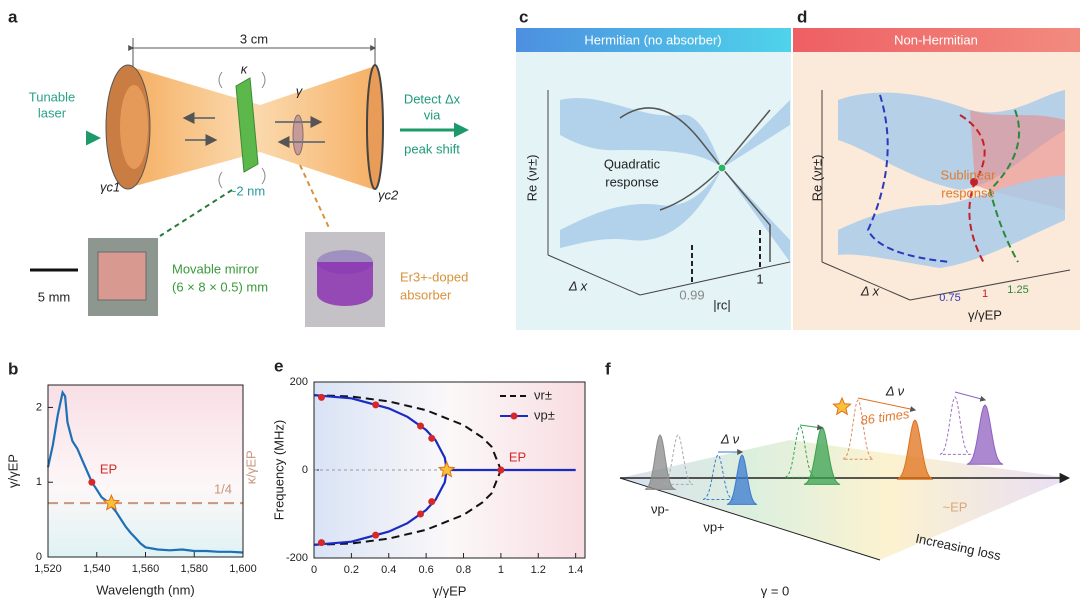 This screenshot has width=1080, height=608. I want to click on plane, so click(845, 500).